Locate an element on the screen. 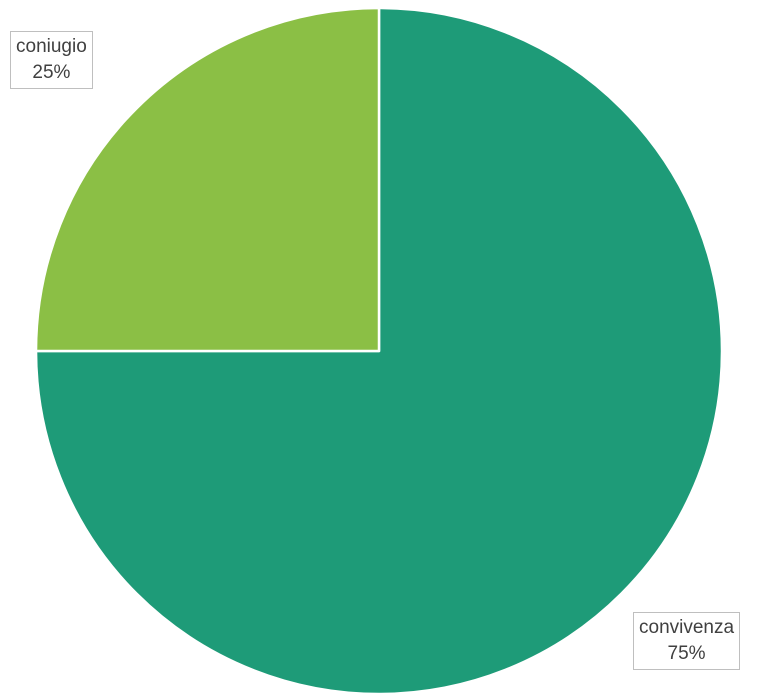 This screenshot has height=693, width=764. data-label-convivenza: convivenza 75% is located at coordinates (687, 641).